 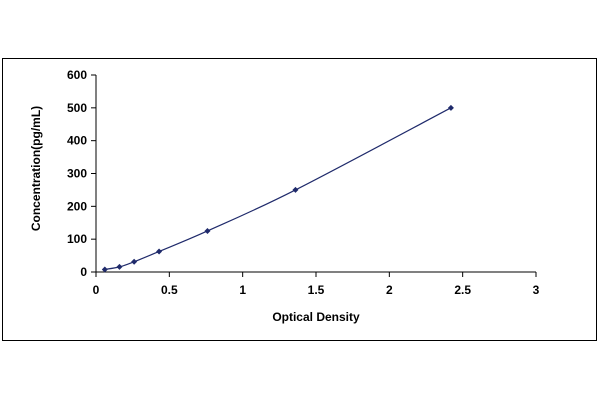 I want to click on x-tick-label: 1.5, so click(x=316, y=290).